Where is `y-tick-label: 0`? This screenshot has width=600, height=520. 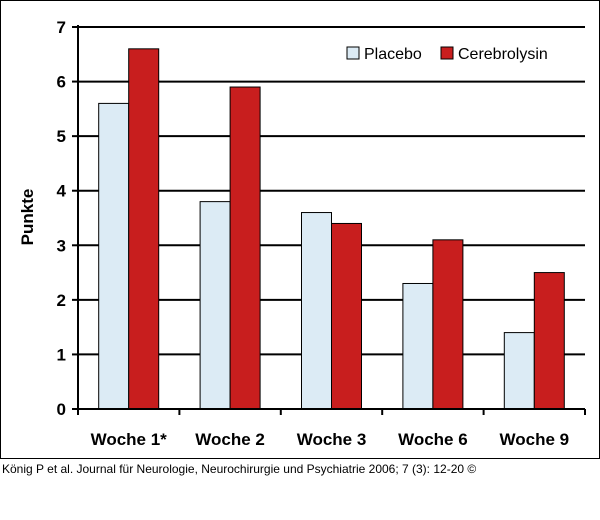
y-tick-label: 0 is located at coordinates (61, 409).